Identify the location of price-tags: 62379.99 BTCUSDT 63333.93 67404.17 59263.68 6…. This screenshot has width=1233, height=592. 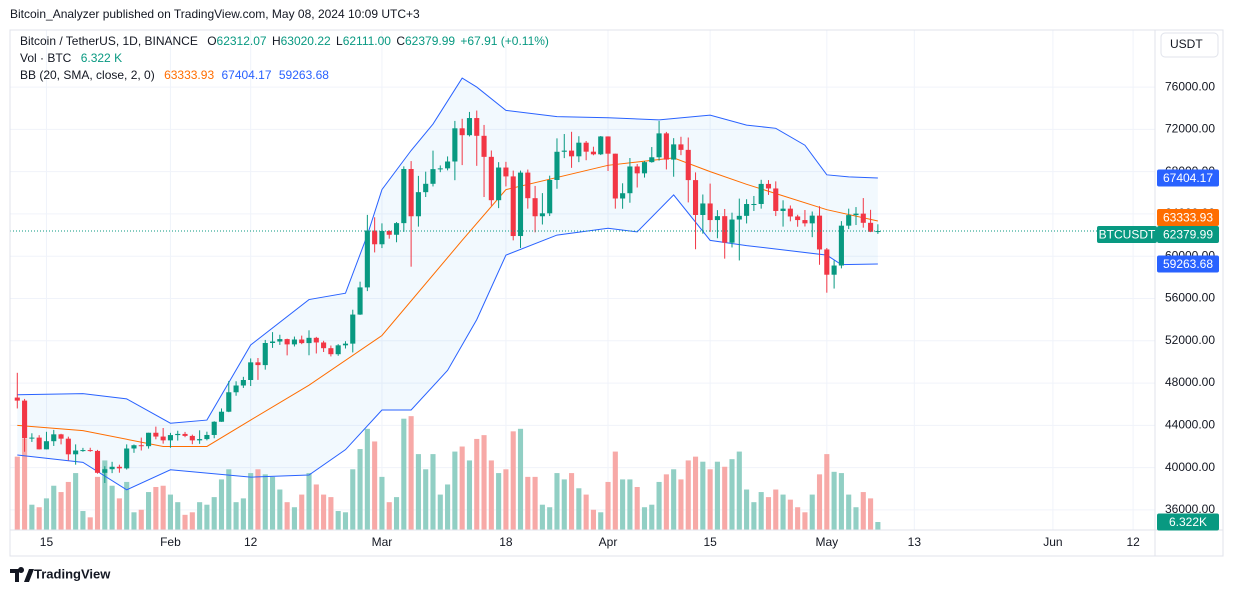
(1158, 350).